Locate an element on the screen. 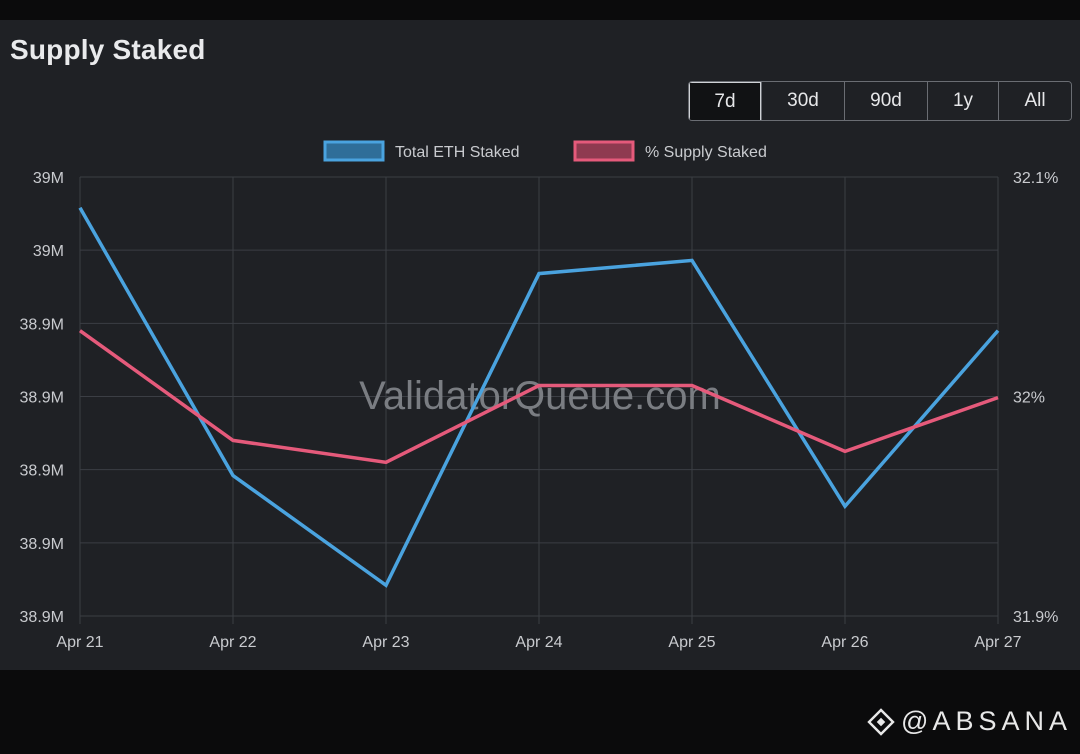 This screenshot has height=754, width=1080. legend-total-eth-staked-swatch is located at coordinates (354, 151).